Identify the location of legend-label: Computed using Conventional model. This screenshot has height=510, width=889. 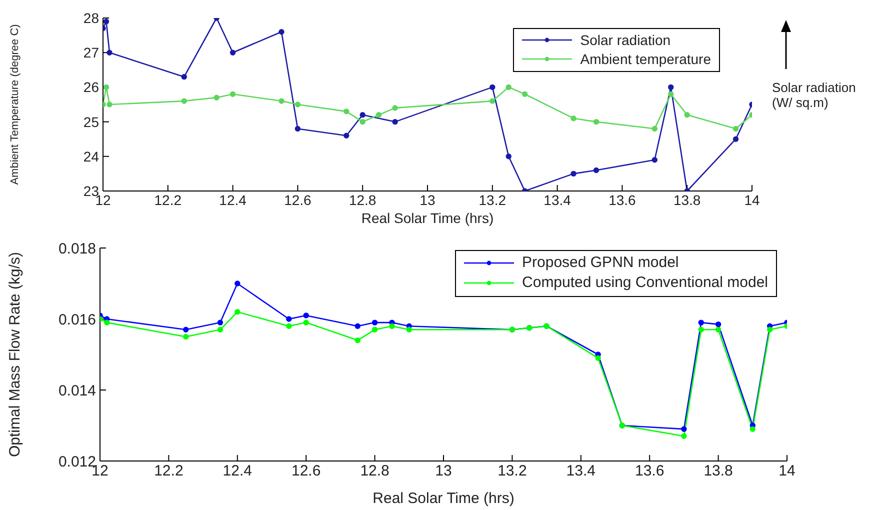
(645, 283).